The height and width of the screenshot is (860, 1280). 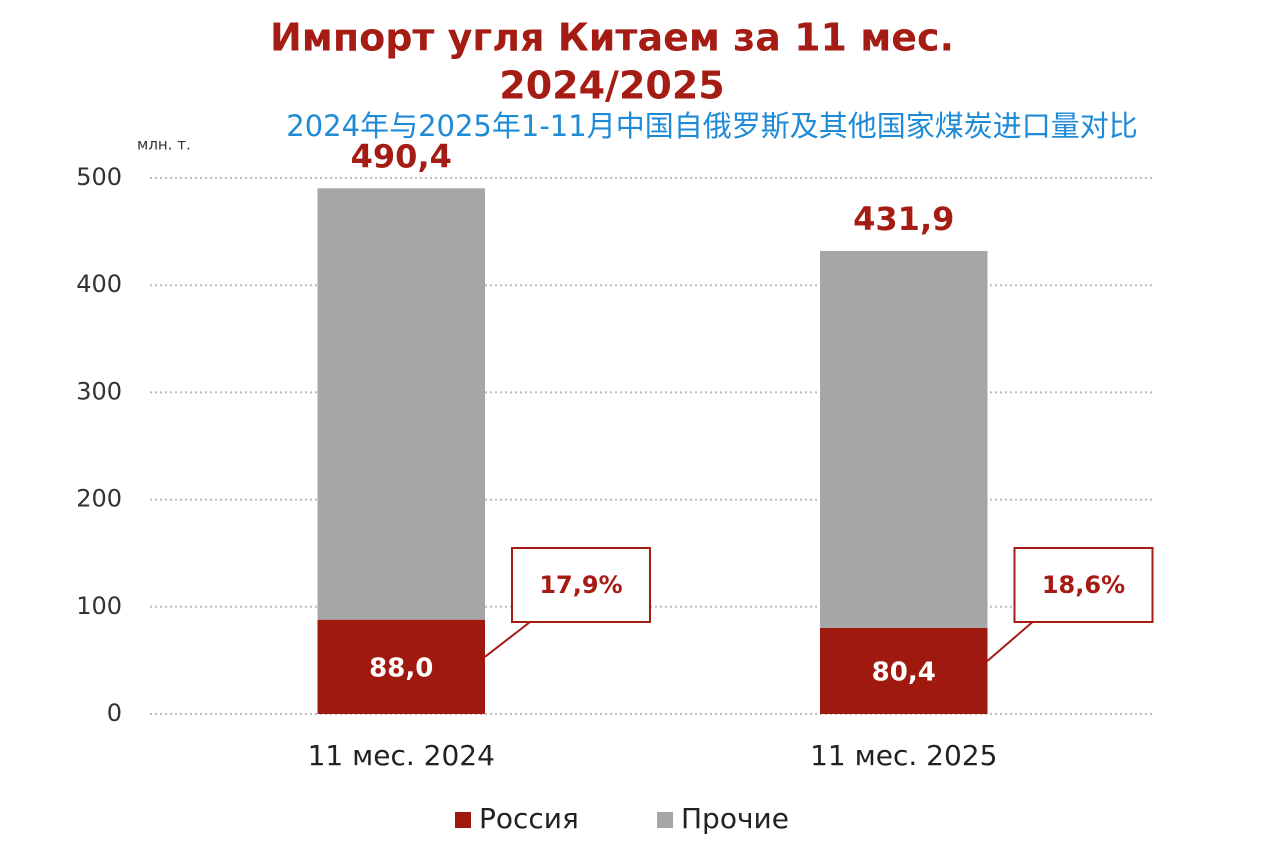 What do you see at coordinates (99, 177) in the screenshot?
I see `y-tick-label: 500` at bounding box center [99, 177].